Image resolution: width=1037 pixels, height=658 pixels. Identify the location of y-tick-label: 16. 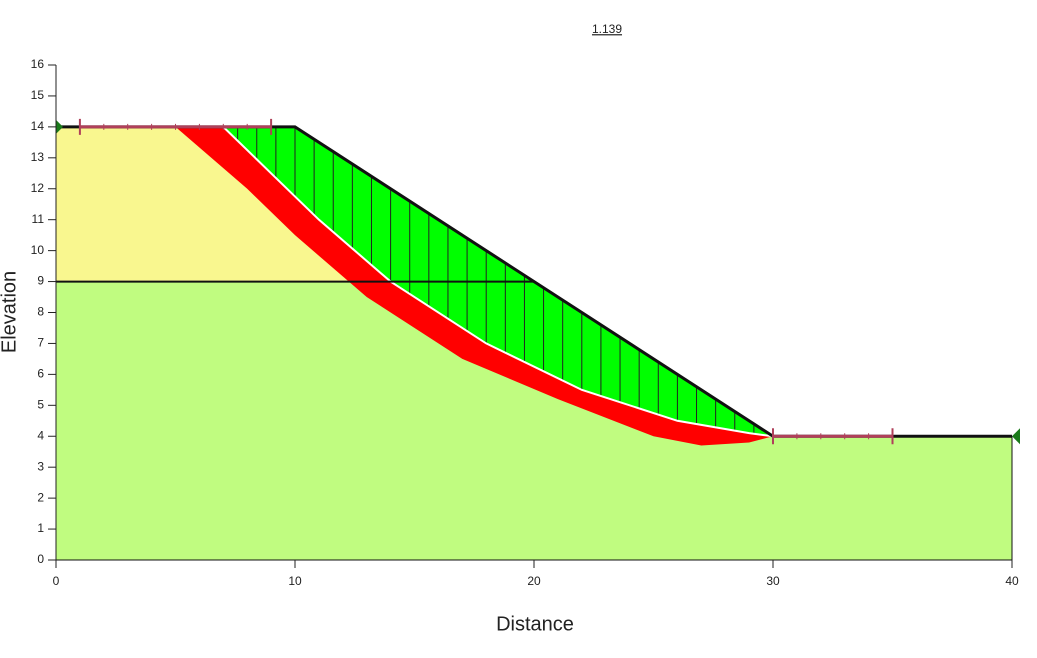
(38, 64).